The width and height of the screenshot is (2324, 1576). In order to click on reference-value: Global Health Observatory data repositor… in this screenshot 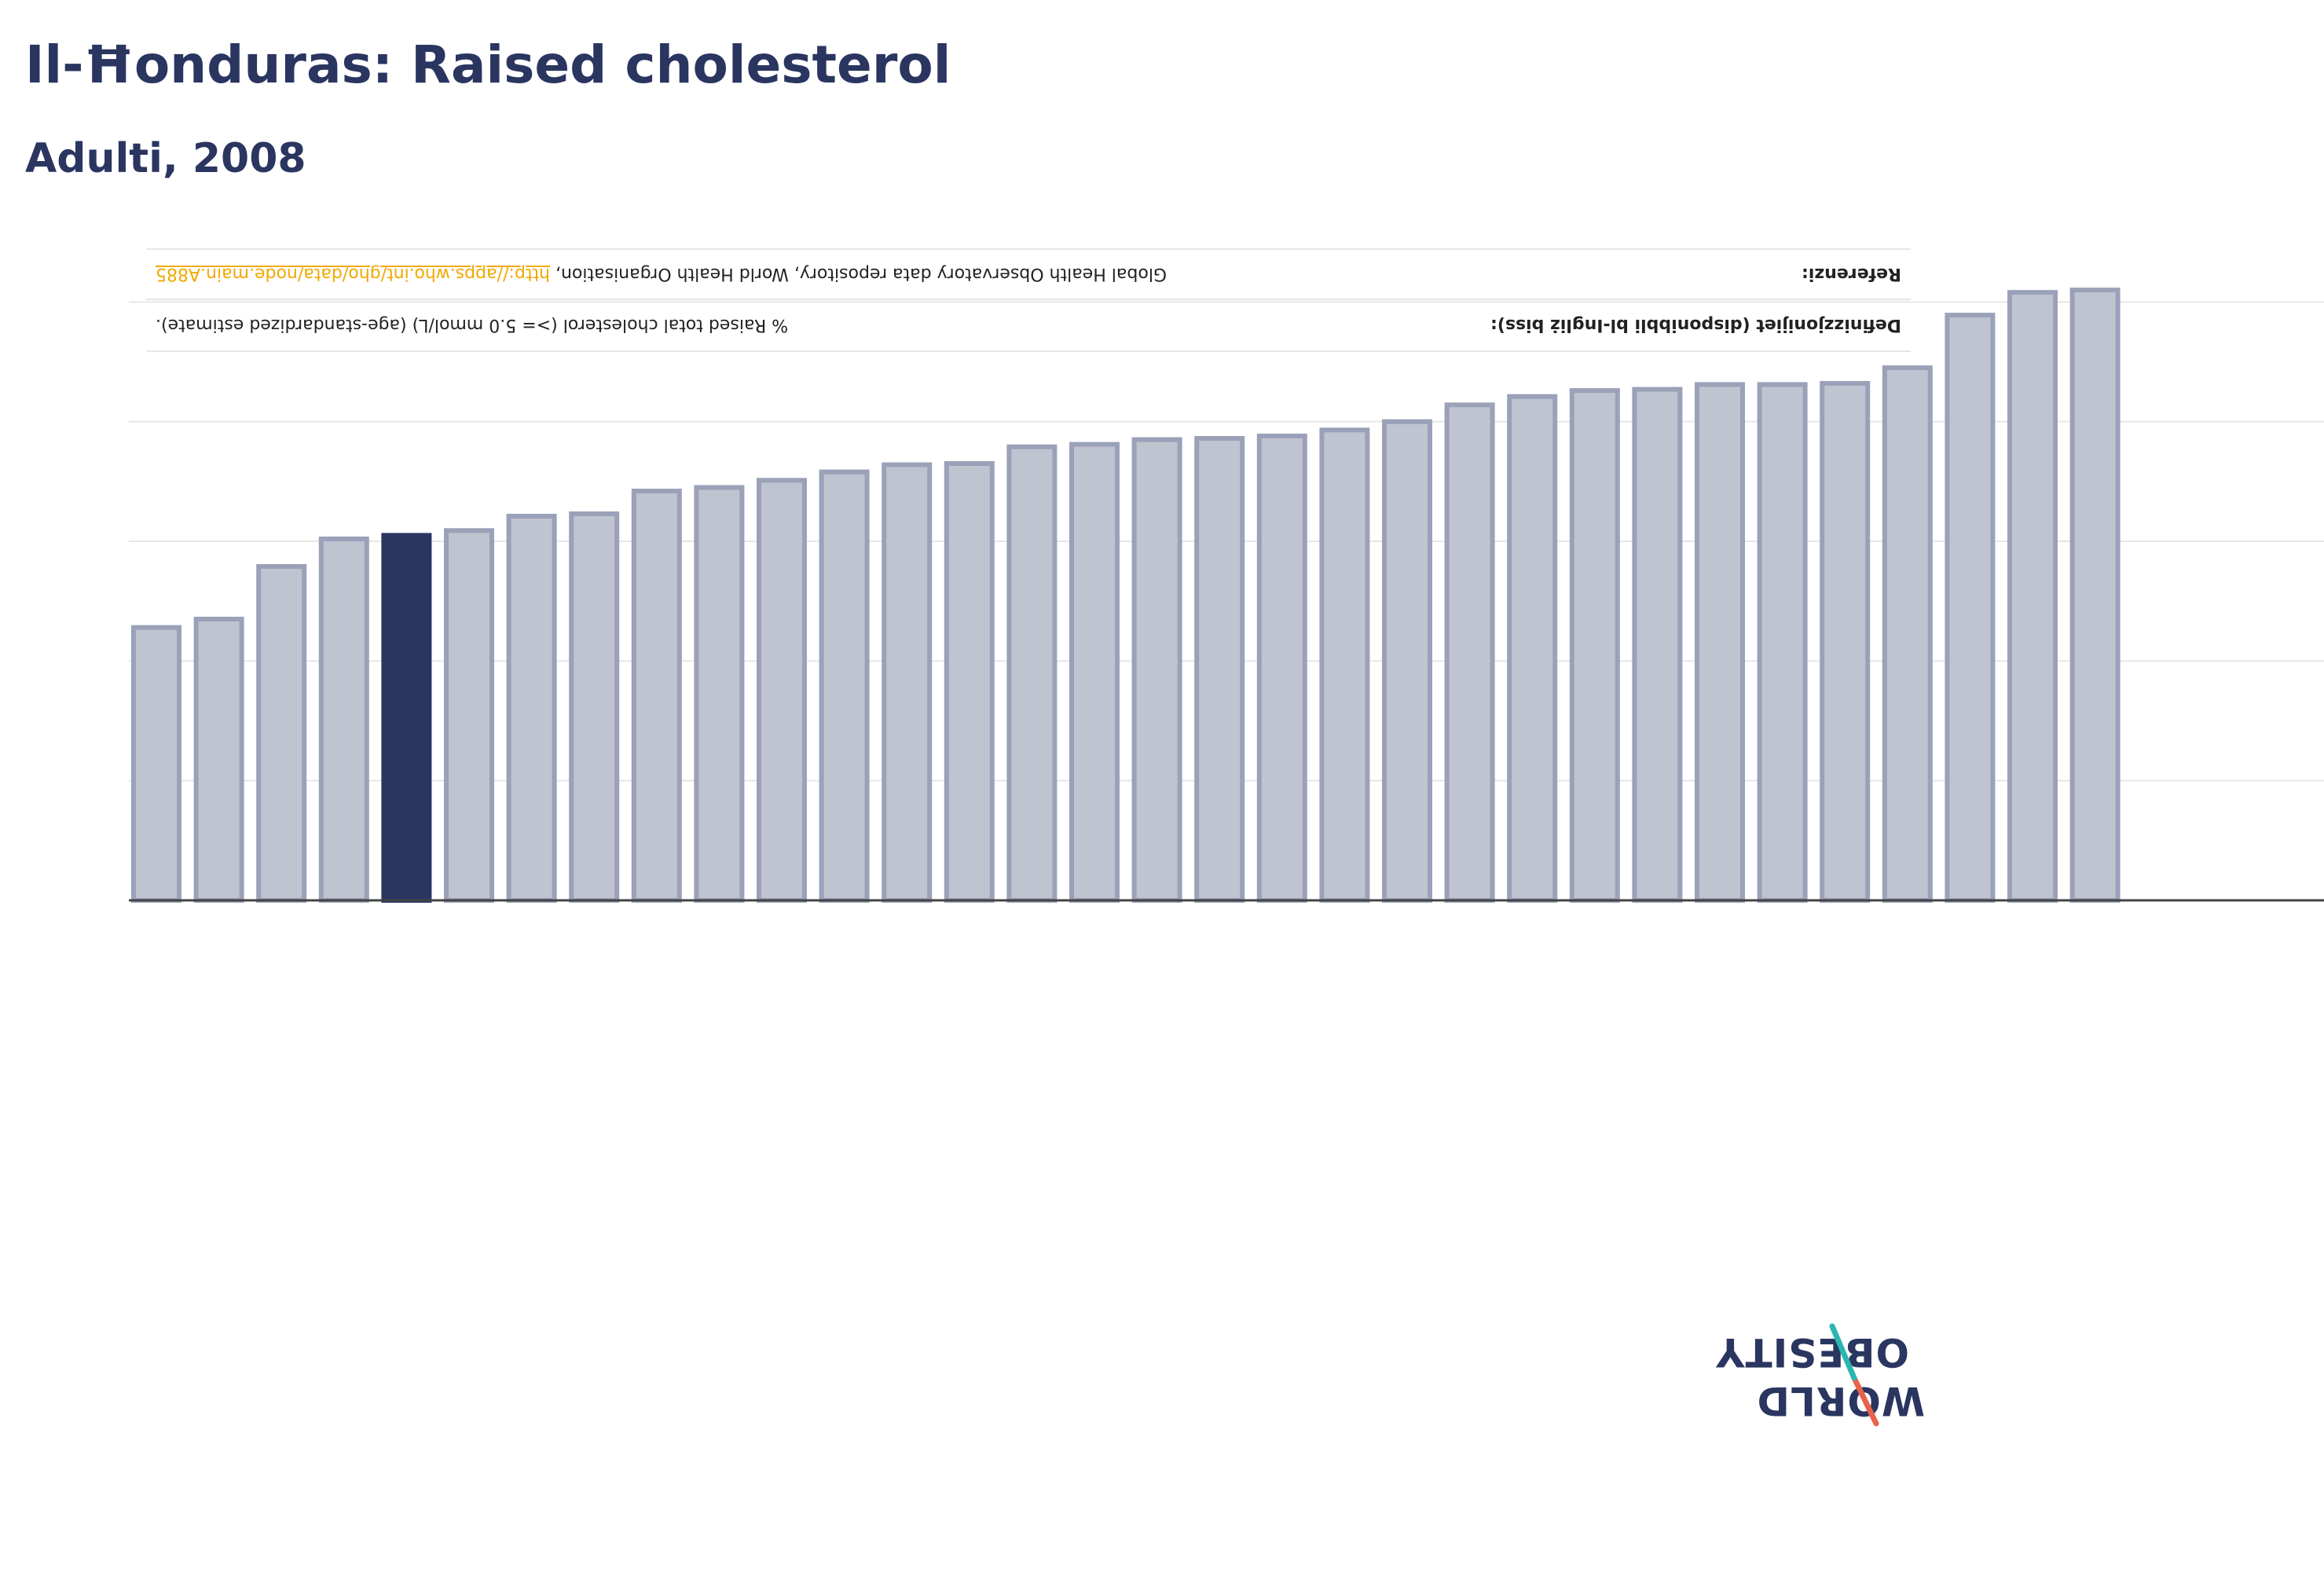, I will do `click(661, 274)`.